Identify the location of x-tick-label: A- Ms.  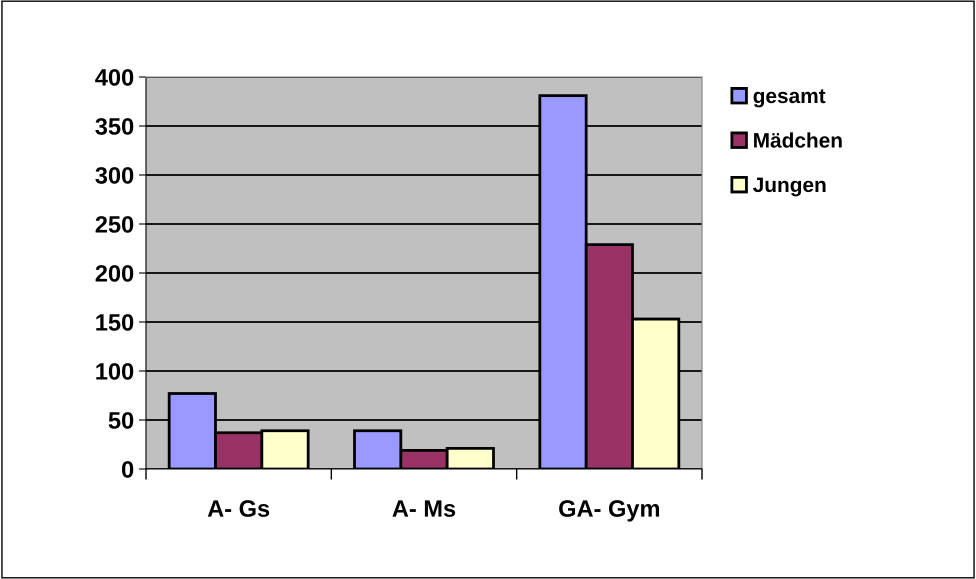
(424, 508).